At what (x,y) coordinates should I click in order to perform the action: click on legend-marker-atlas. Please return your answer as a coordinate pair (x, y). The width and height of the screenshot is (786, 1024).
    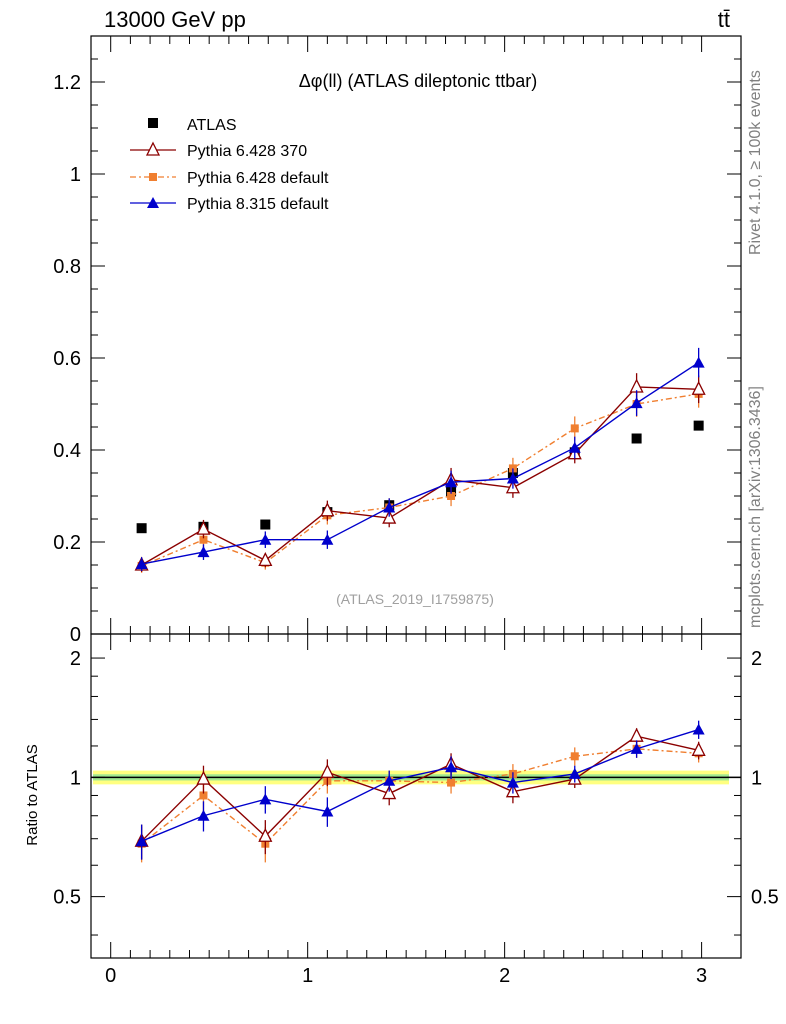
    Looking at the image, I should click on (153, 123).